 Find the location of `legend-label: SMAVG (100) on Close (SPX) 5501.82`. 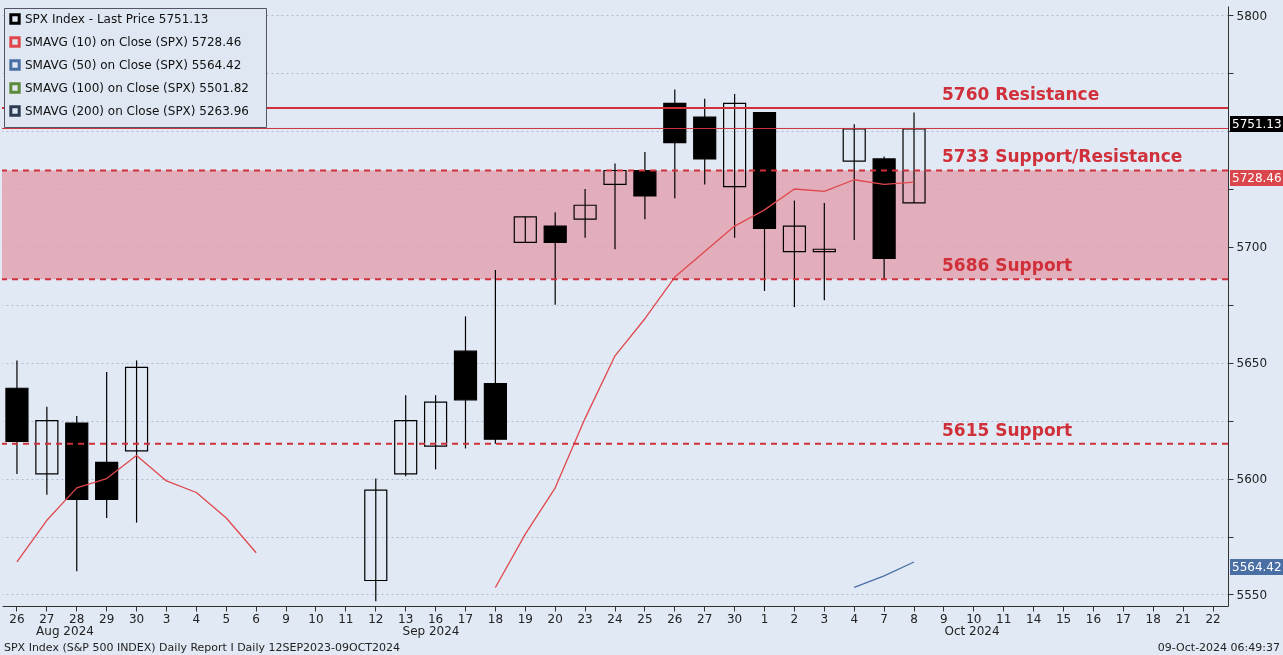

legend-label: SMAVG (100) on Close (SPX) 5501.82 is located at coordinates (137, 88).